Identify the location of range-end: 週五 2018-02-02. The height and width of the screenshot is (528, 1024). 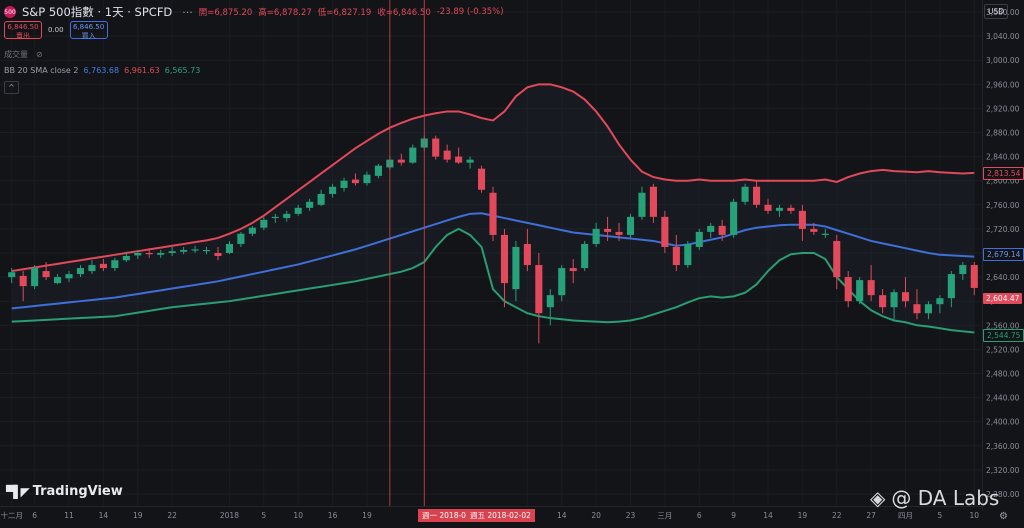
(500, 515).